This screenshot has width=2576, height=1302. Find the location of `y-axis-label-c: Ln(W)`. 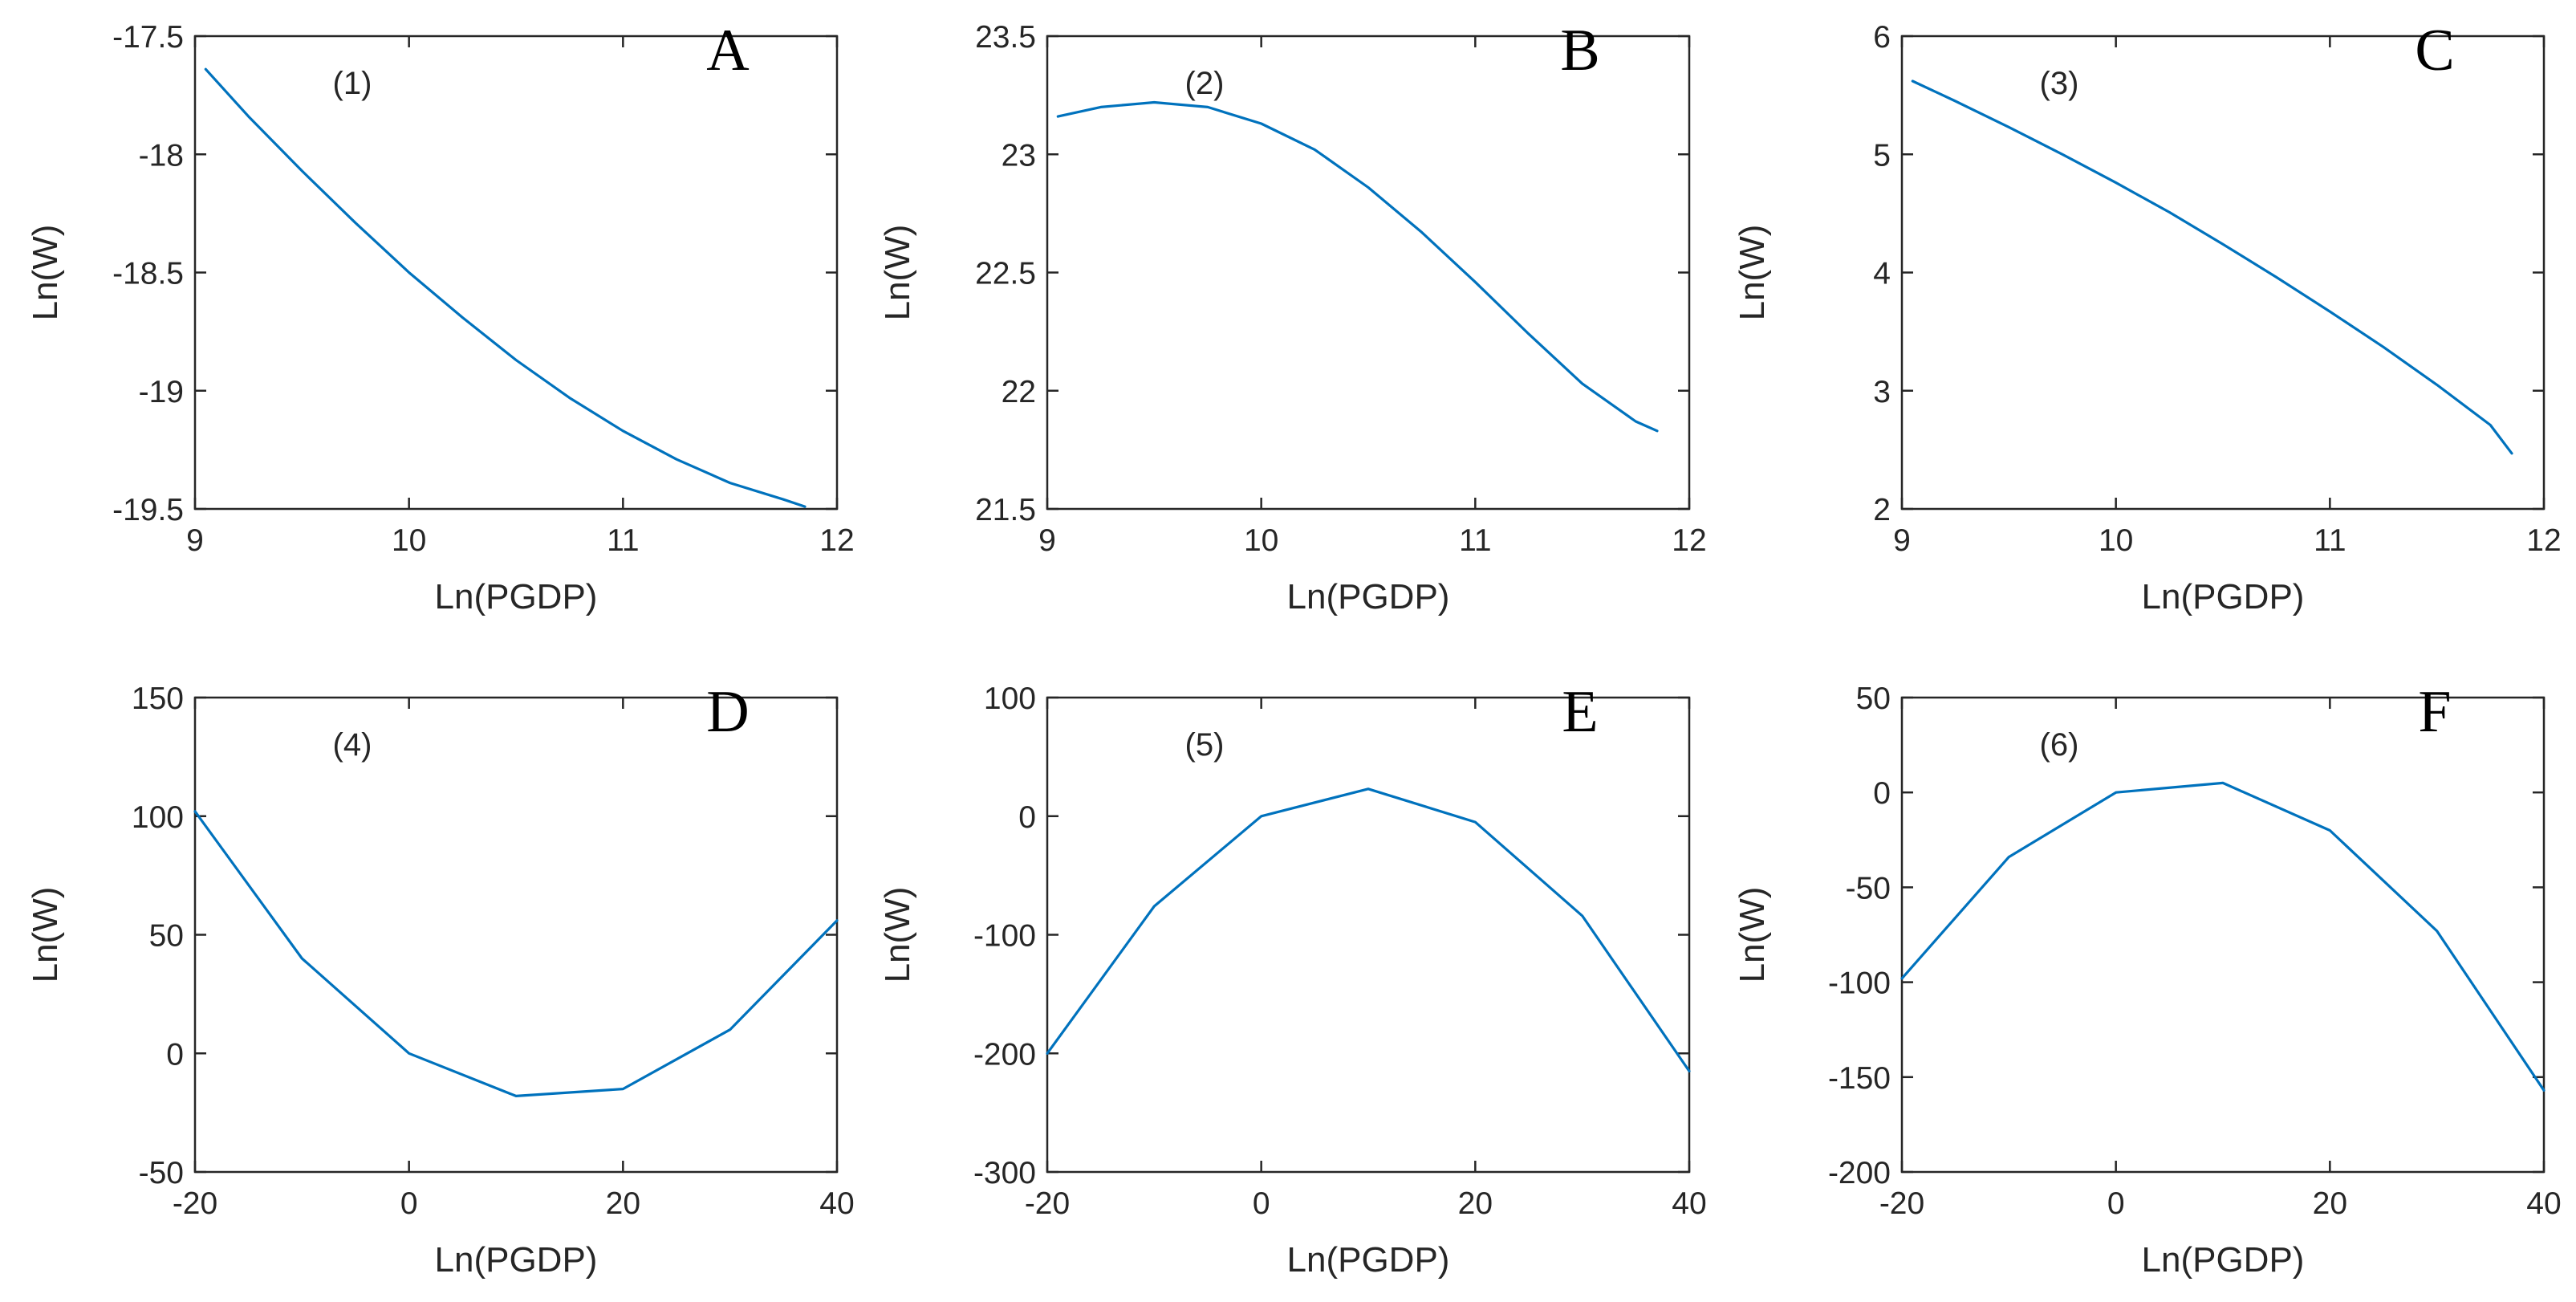

y-axis-label-c: Ln(W) is located at coordinates (1753, 273).